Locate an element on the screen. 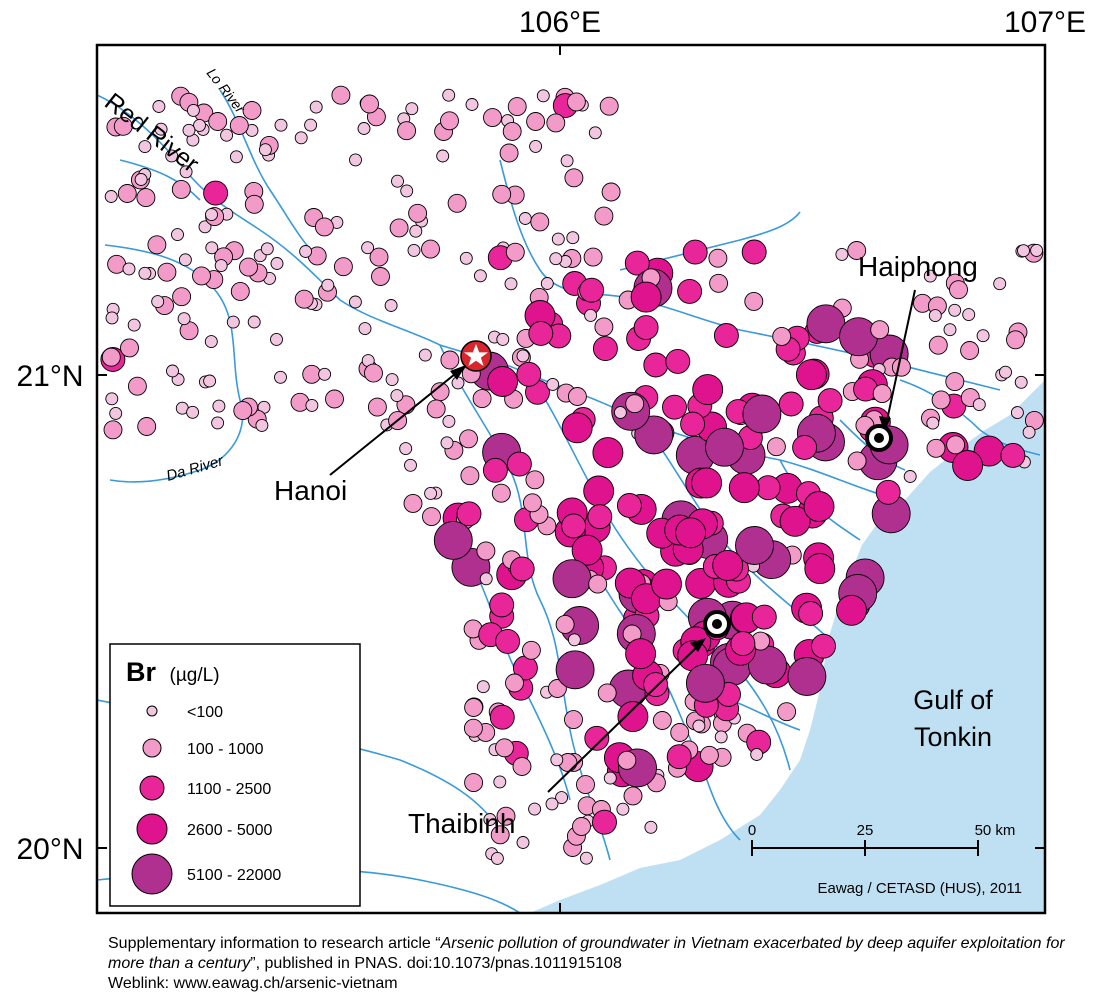 This screenshot has height=1008, width=1094. scale-tick-25: 25 is located at coordinates (865, 830).